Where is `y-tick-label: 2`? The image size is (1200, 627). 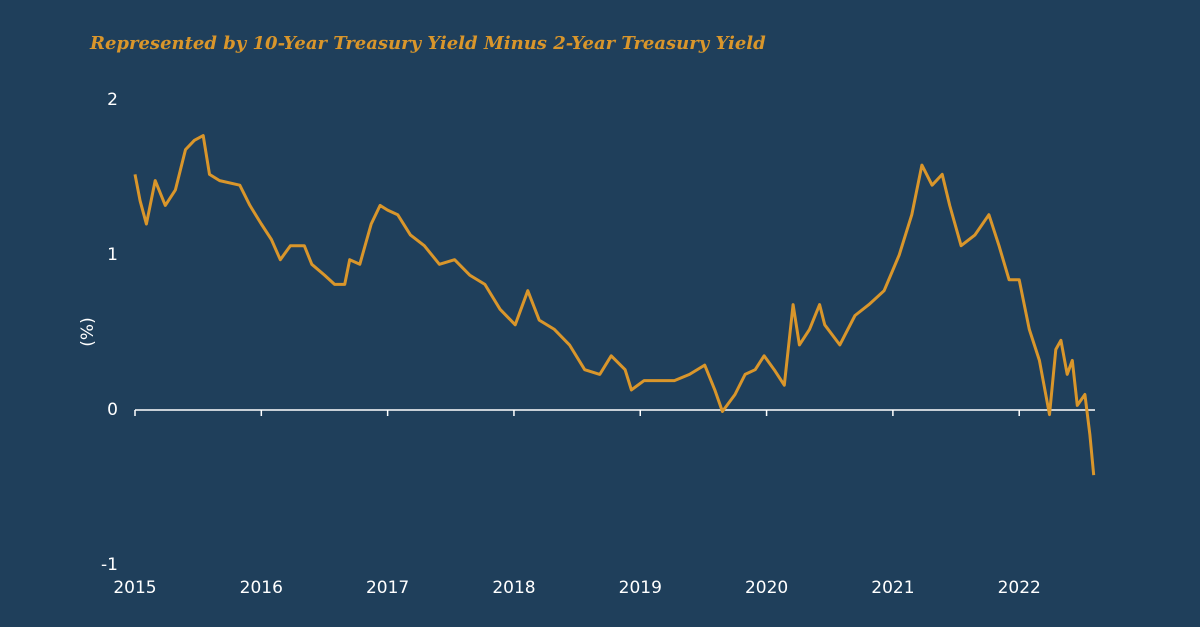 y-tick-label: 2 is located at coordinates (112, 100).